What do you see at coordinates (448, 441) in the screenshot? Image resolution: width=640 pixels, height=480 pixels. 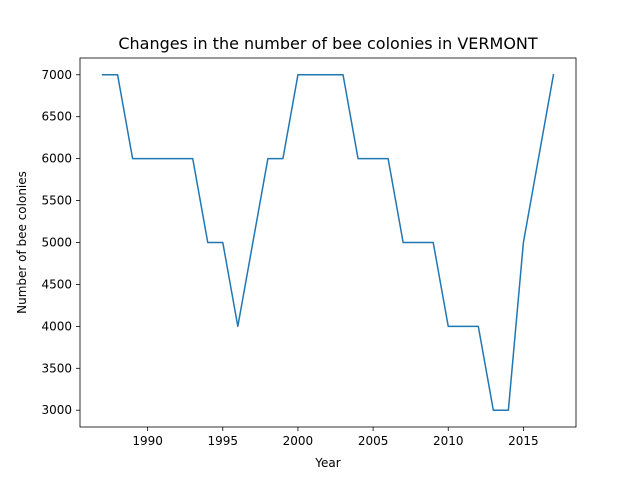 I see `x-tick-label: 2010` at bounding box center [448, 441].